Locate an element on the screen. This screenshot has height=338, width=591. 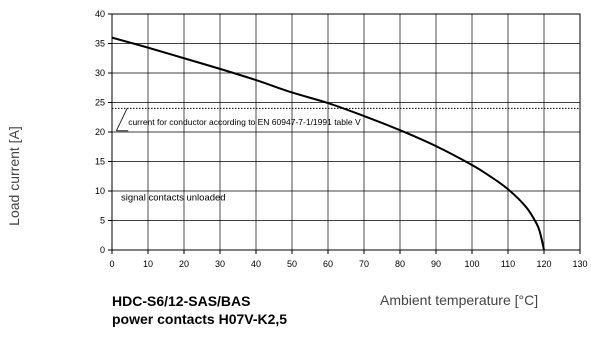
signal-annotation: signal contacts unloaded is located at coordinates (173, 197).